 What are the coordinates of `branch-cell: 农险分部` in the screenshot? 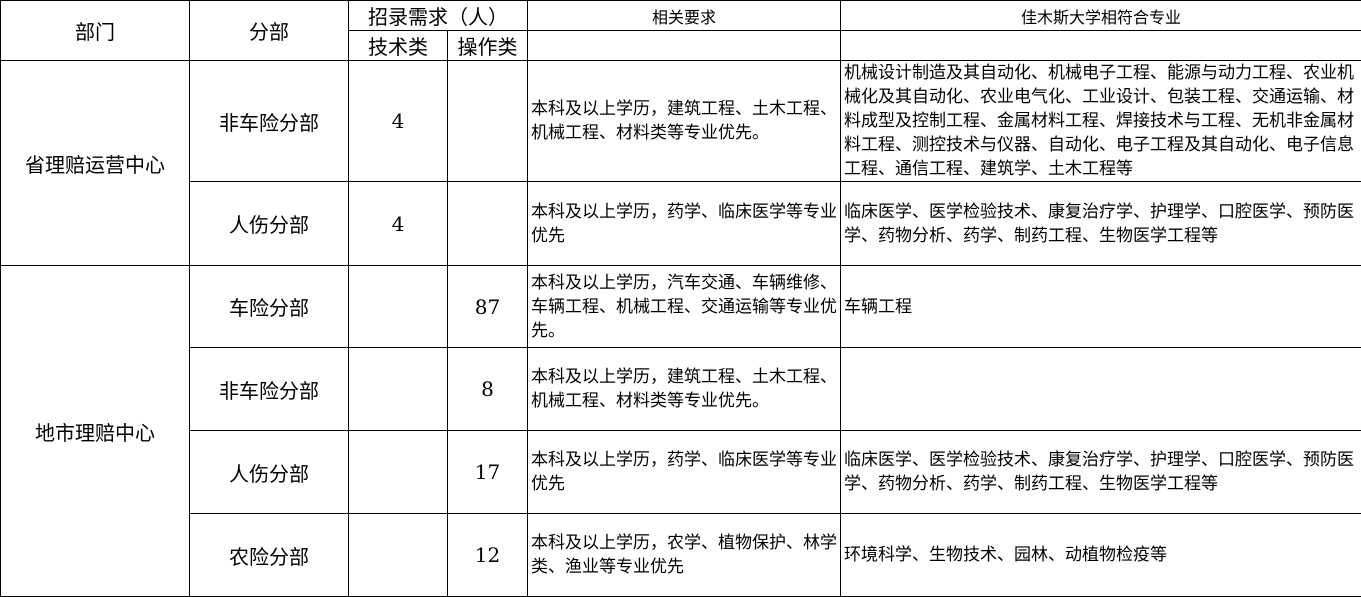 It's located at (269, 555).